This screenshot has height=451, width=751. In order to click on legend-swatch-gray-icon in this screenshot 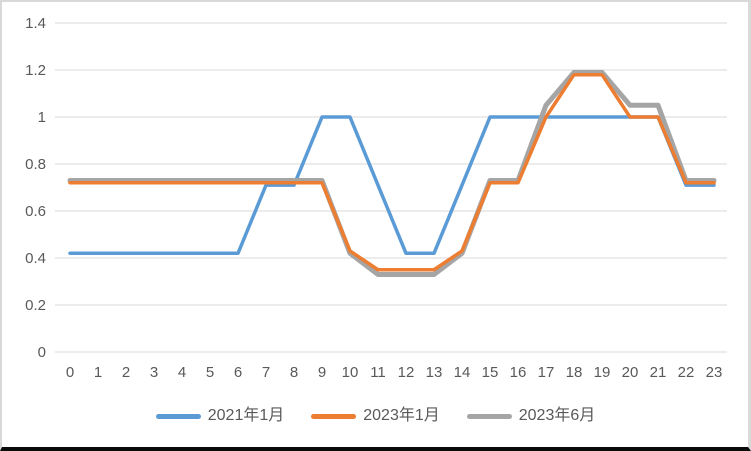, I will do `click(489, 416)`.